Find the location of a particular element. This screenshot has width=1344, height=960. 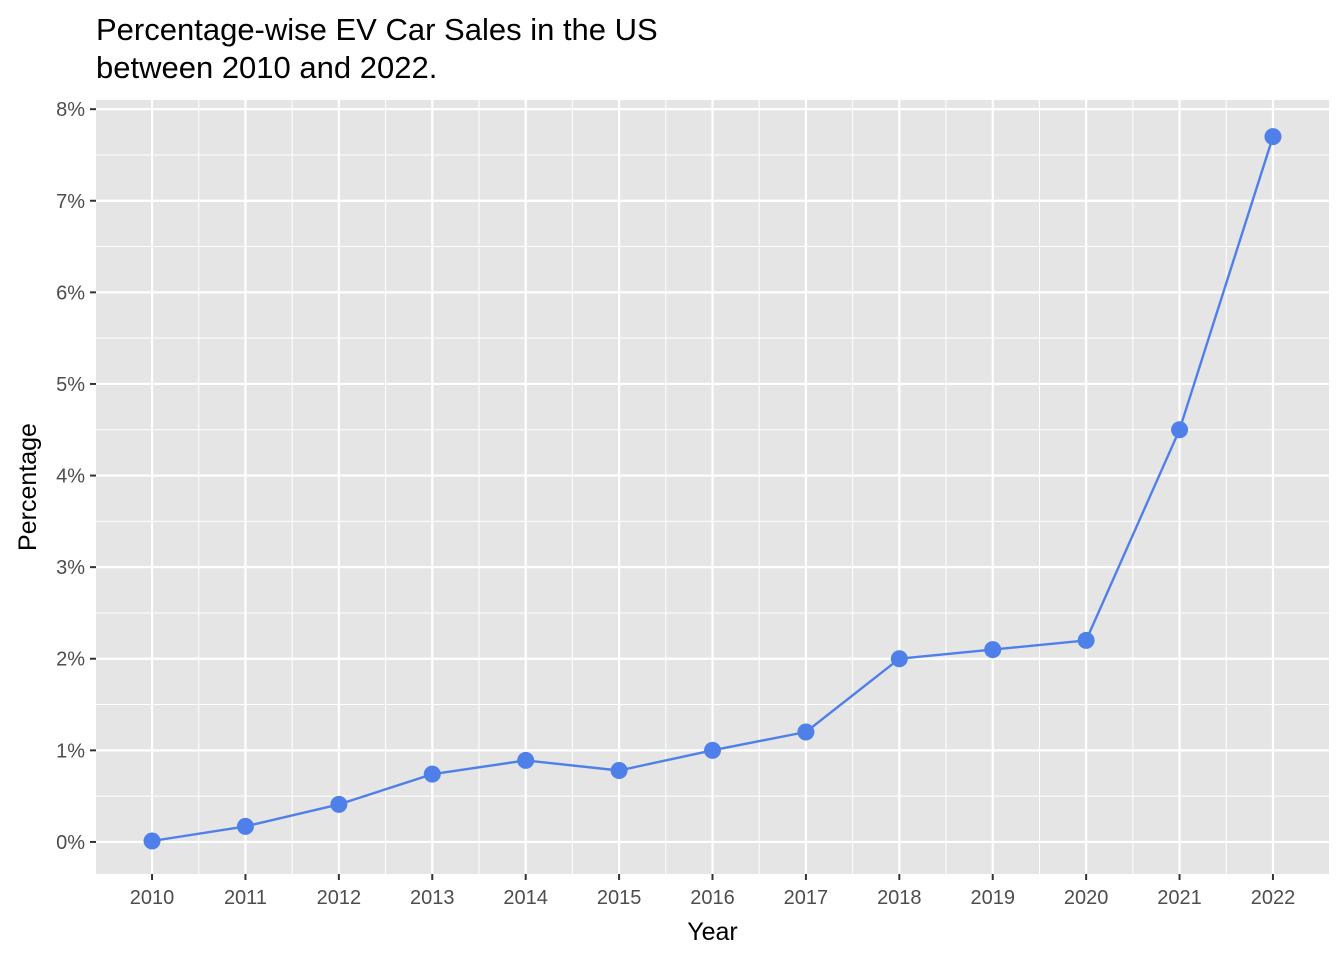

chart-title-line-2: between 2010 and 2022. is located at coordinates (267, 67).